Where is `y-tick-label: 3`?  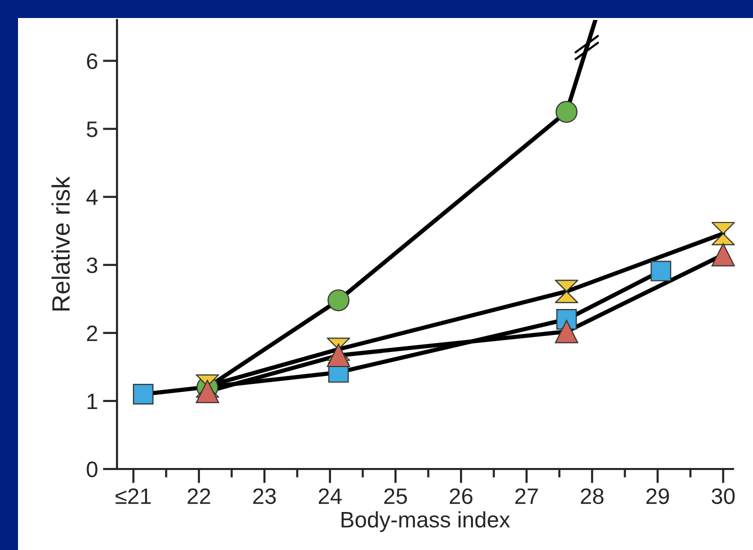
y-tick-label: 3 is located at coordinates (92, 265).